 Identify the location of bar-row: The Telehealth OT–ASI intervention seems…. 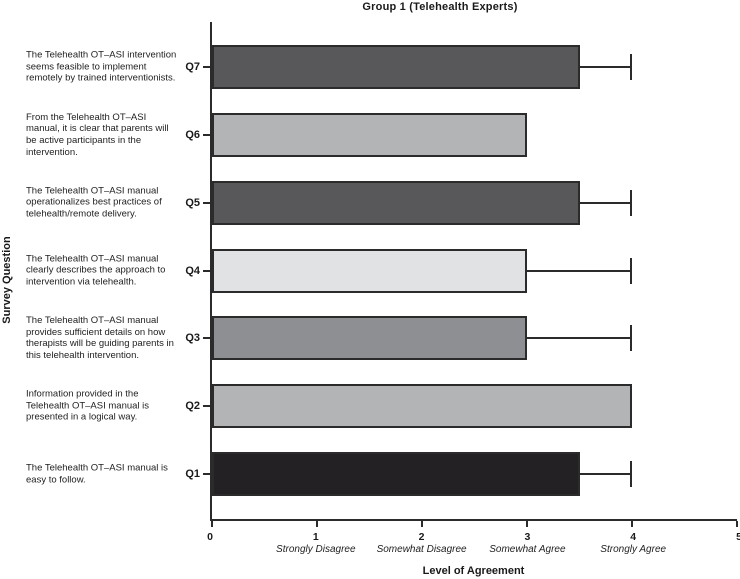
(381, 67).